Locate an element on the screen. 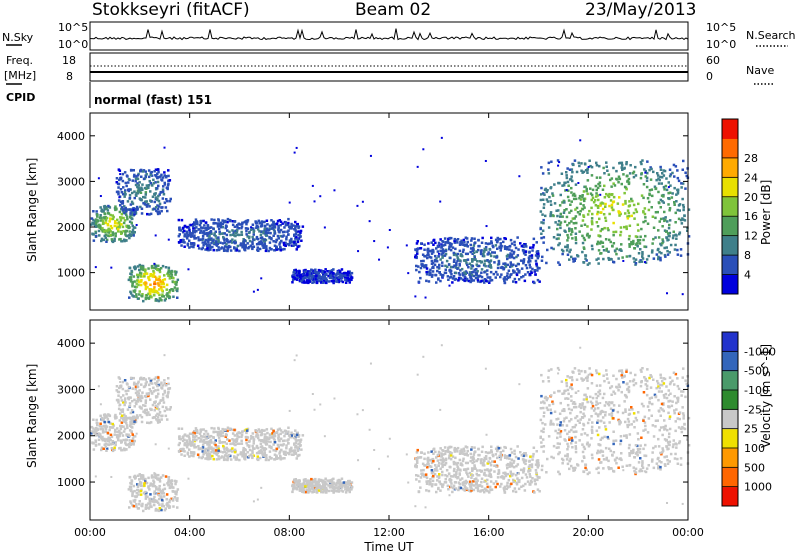  nave-top-tick: 60 is located at coordinates (713, 60).